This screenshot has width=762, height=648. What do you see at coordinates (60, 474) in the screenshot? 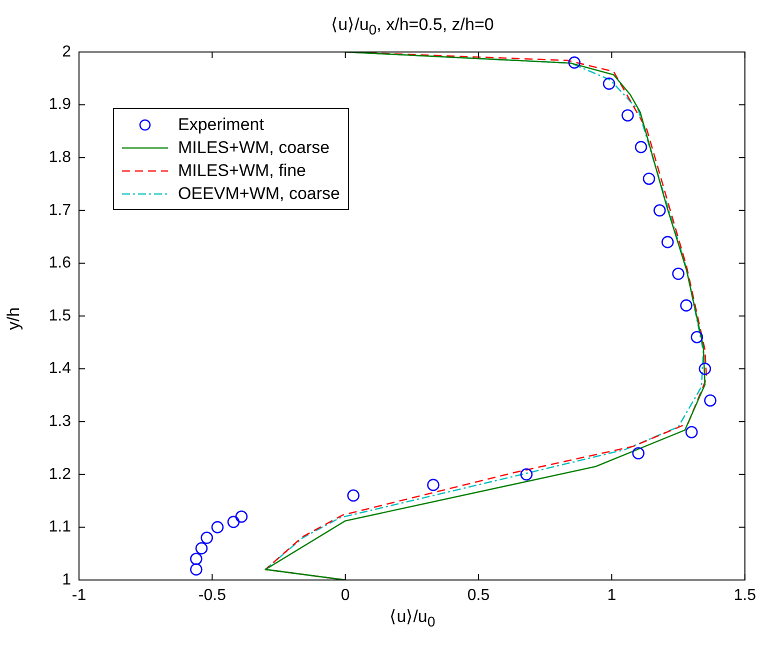
I see `y-tick-label: 1.2` at bounding box center [60, 474].